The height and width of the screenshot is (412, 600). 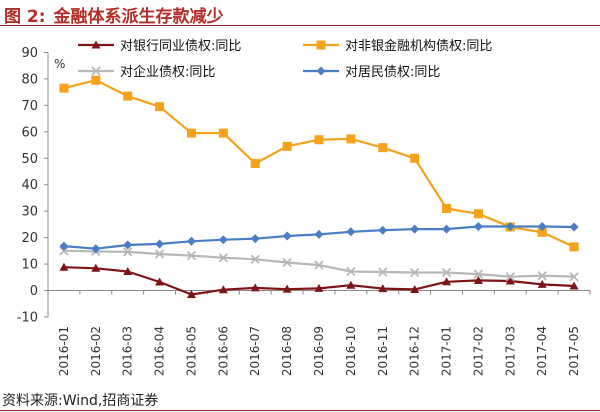 I want to click on x-tick-label: 2016-06, so click(x=223, y=351).